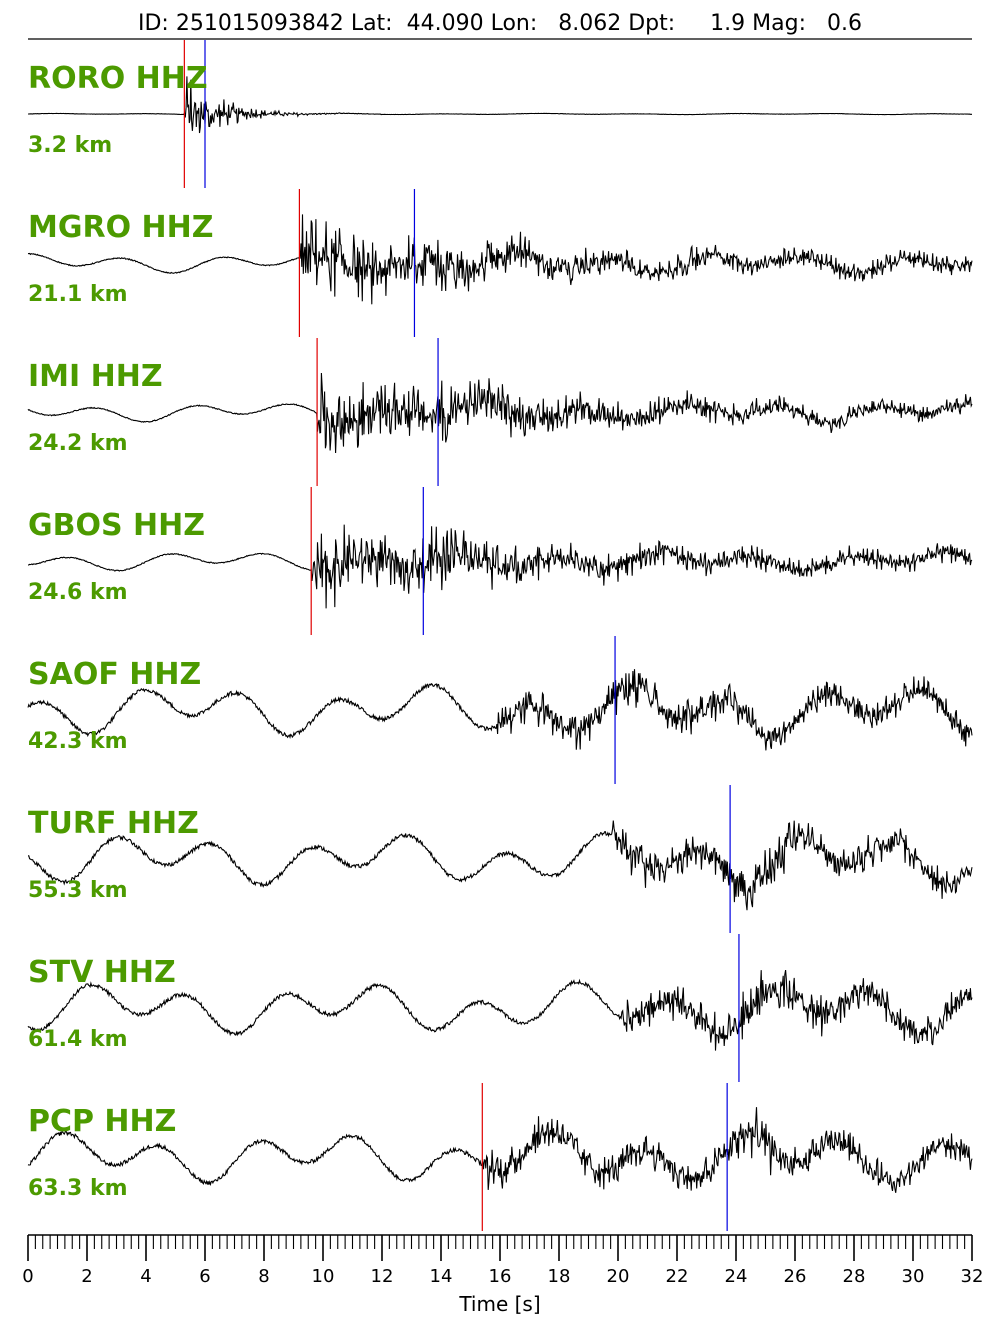  Describe the element at coordinates (677, 1276) in the screenshot. I see `x-tick-label: 22` at that location.